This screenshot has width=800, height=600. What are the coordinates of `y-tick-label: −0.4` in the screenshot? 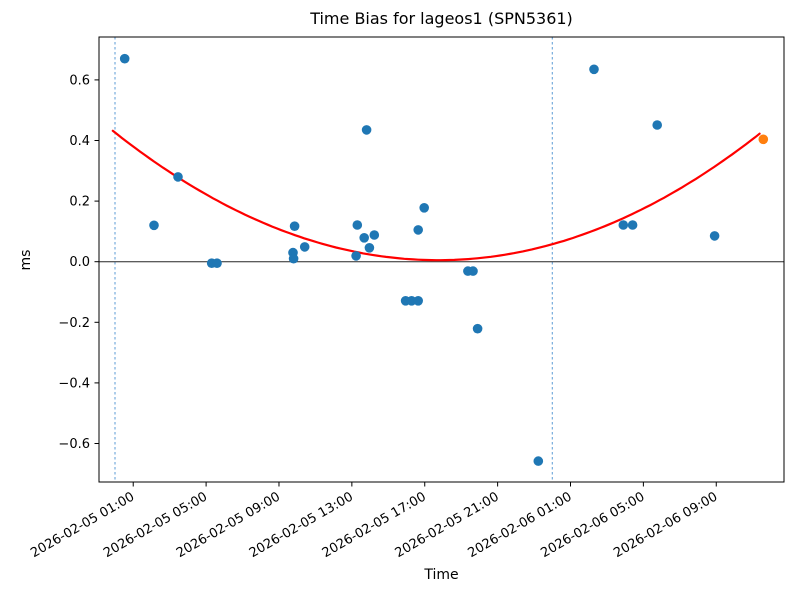 It's located at (74, 383).